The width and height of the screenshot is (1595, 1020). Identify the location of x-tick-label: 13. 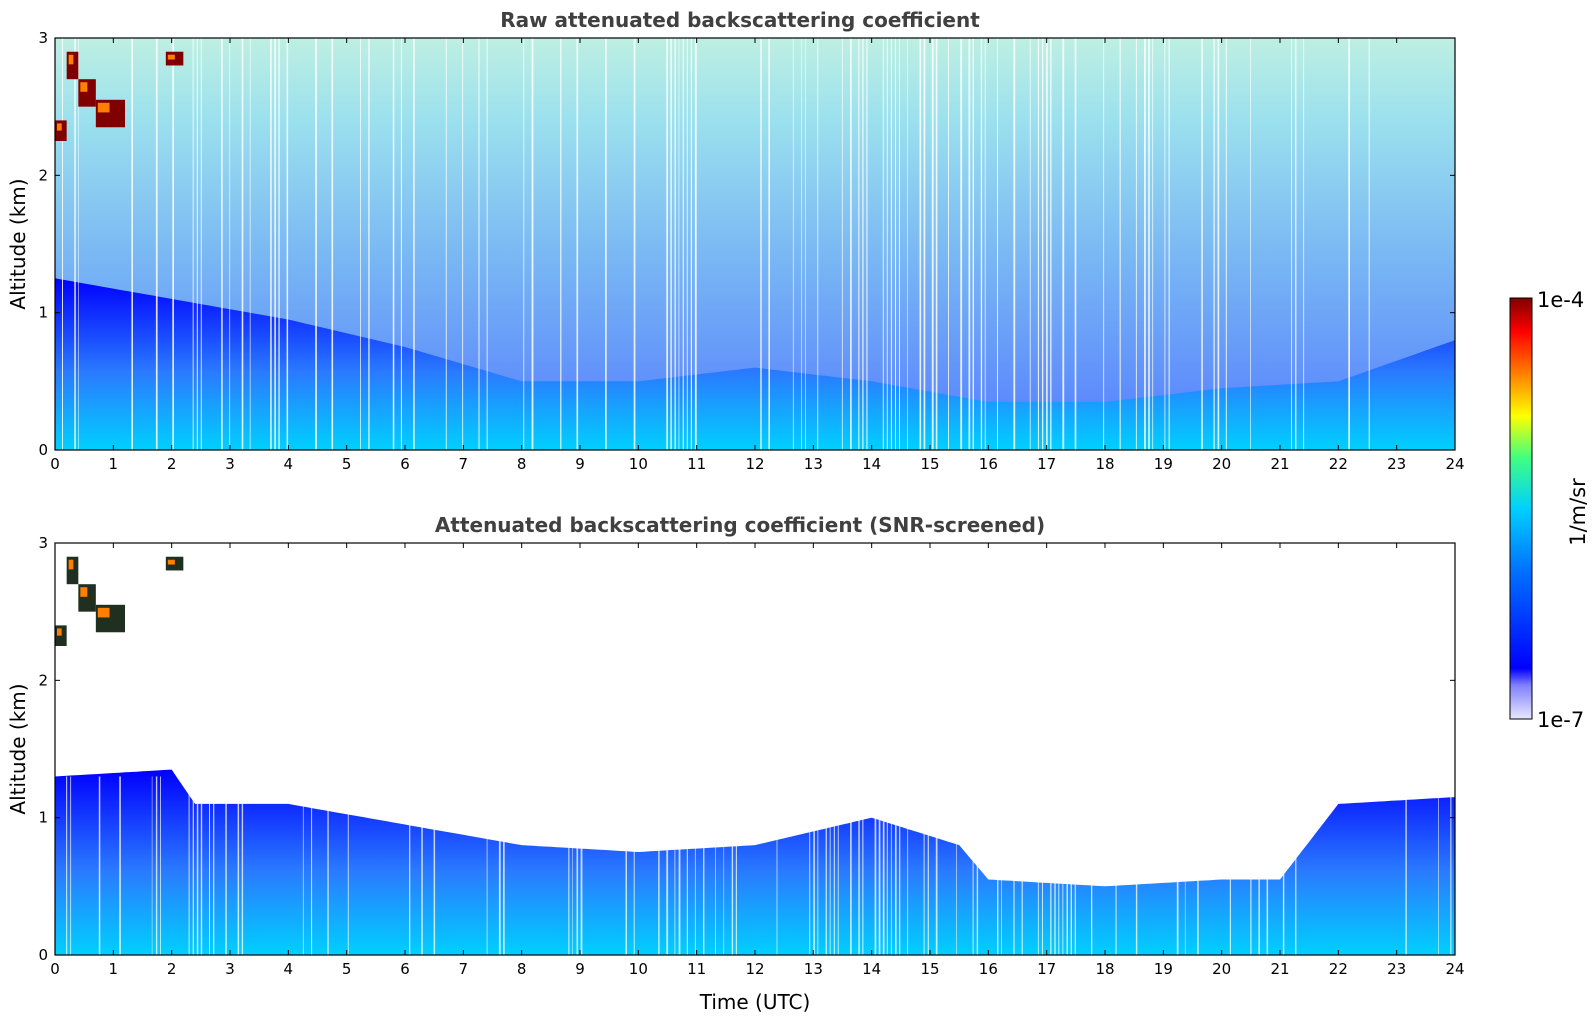
(813, 969).